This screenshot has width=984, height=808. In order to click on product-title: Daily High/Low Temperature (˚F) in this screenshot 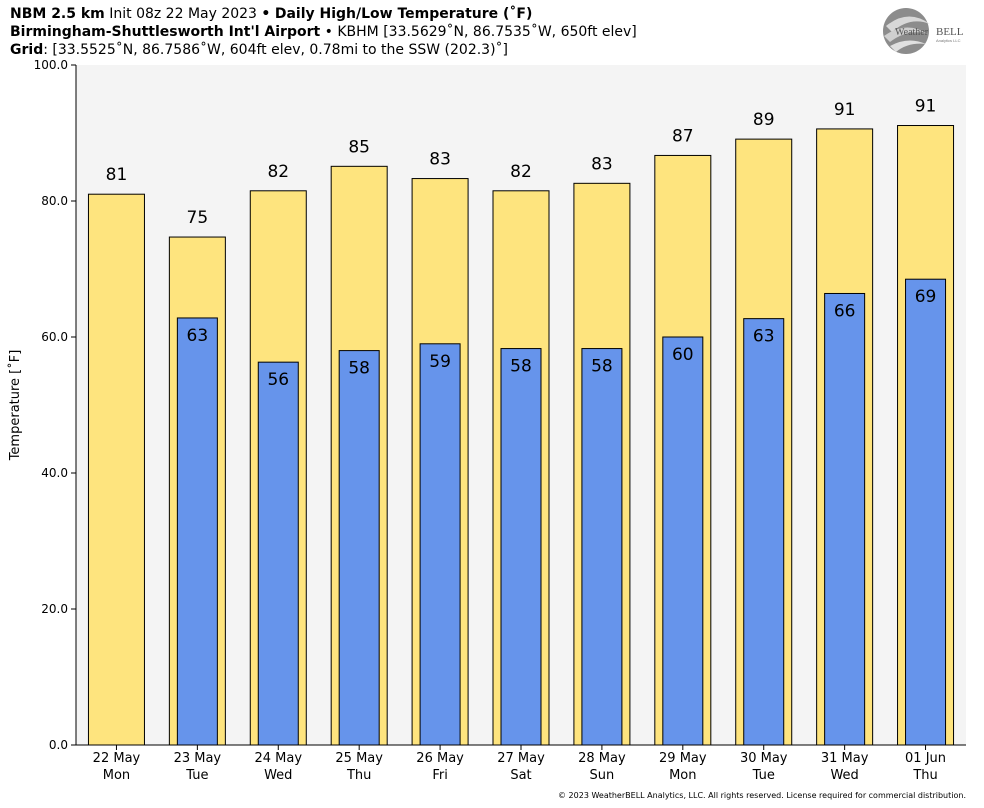, I will do `click(403, 14)`.